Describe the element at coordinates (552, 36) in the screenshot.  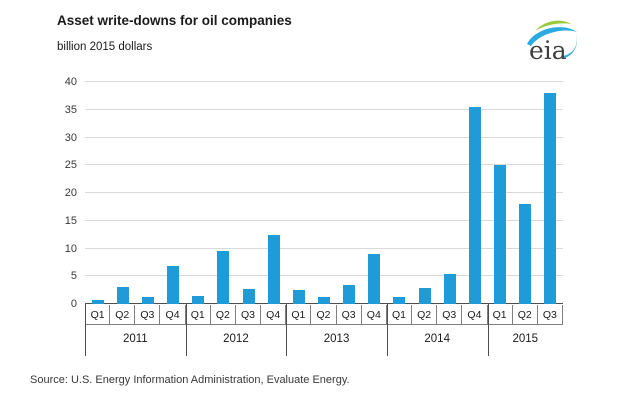
I see `eia-logo-swoosh` at that location.